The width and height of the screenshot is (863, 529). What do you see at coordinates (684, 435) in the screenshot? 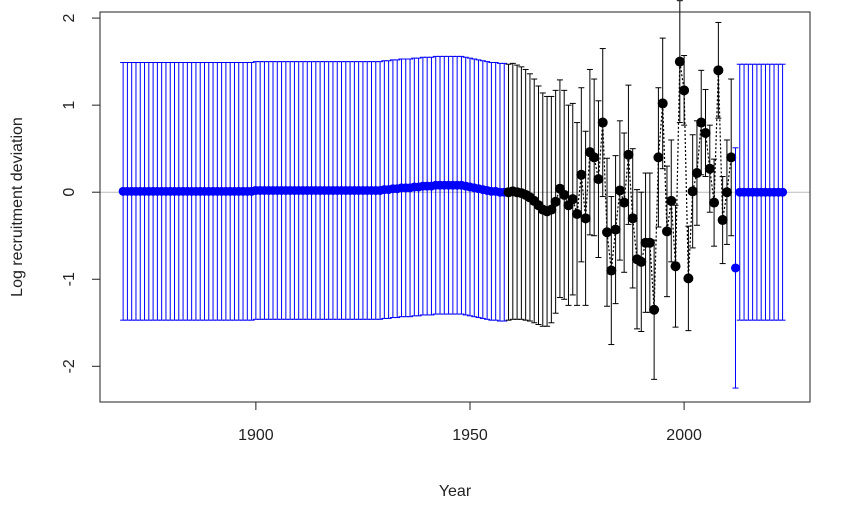
I see `x-tick-label: 2000` at bounding box center [684, 435].